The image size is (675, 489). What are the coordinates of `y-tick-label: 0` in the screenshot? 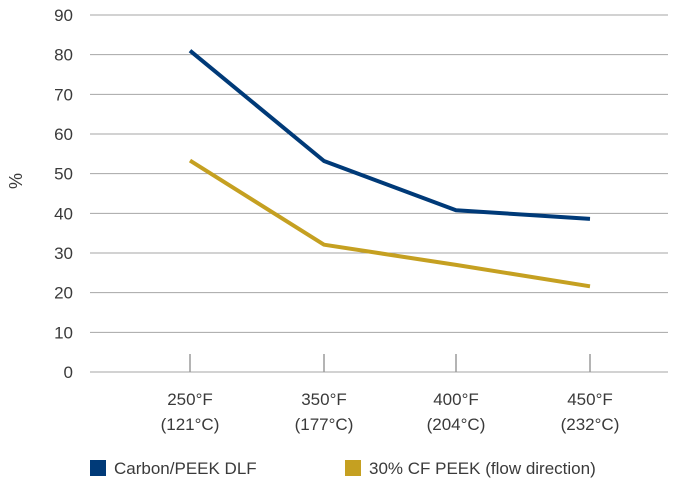 It's located at (68, 372).